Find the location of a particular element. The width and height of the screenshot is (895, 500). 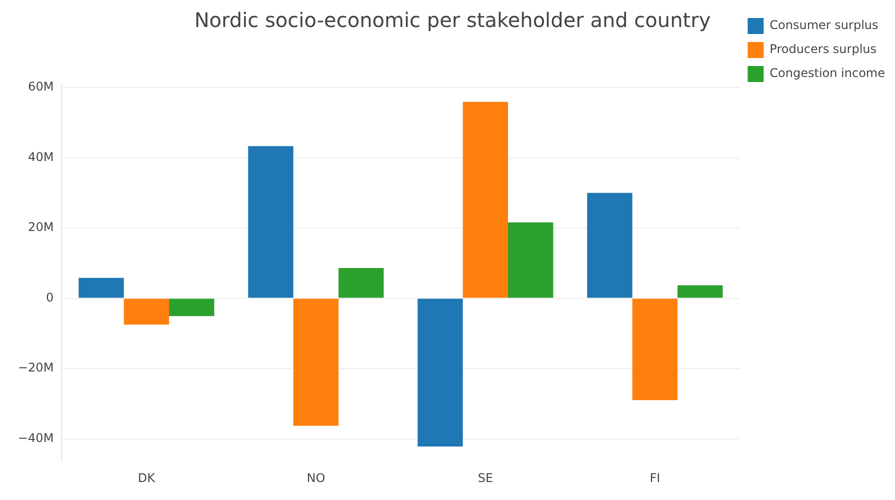

chart-title: Nordic socio-economic per stakeholder and country is located at coordinates (452, 20).